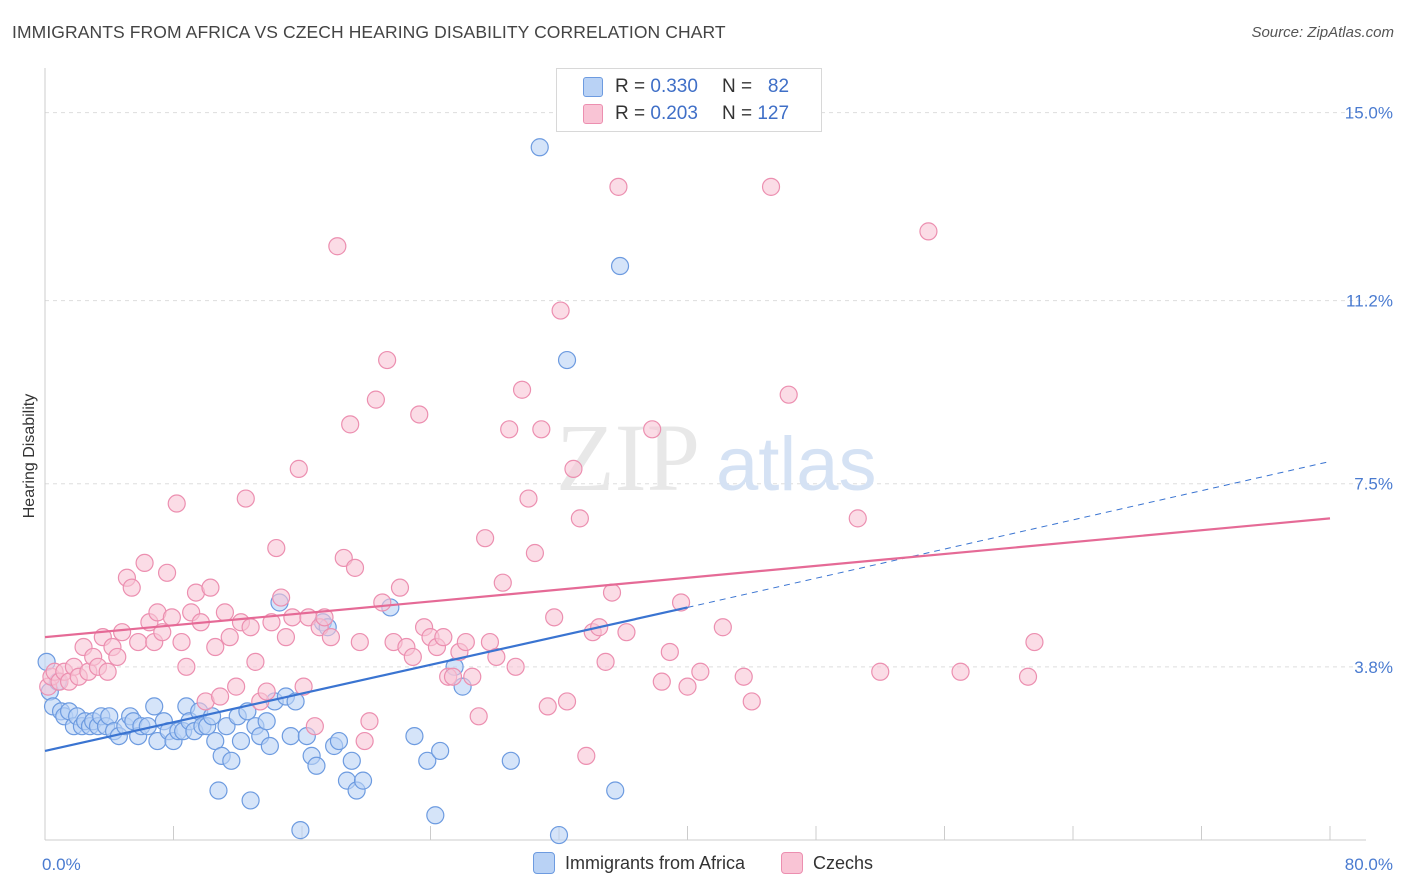  What do you see at coordinates (773, 113) in the screenshot?
I see `n-value-czechs: 127` at bounding box center [773, 113].